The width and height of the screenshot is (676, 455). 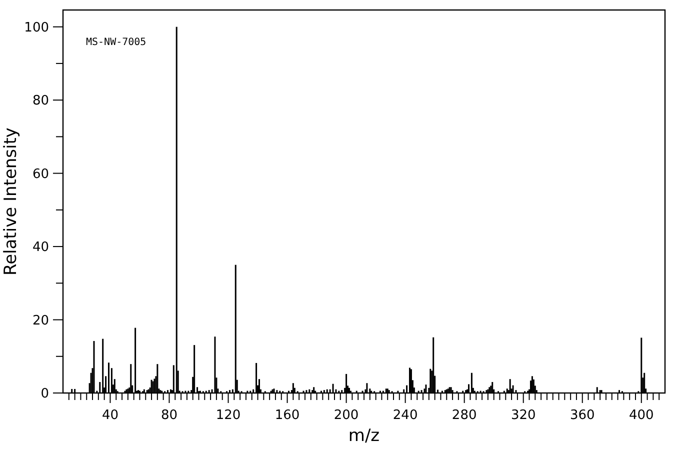 I want to click on x-tick-label: 320, so click(x=523, y=415).